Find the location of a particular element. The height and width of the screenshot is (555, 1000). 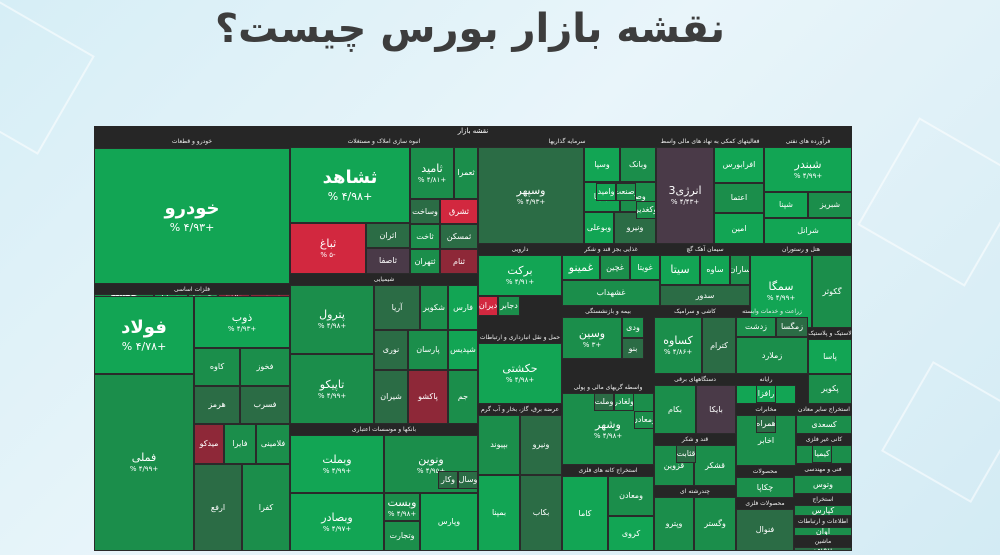

stock-tile: وبست% ۴/۹۸+ is located at coordinates (402, 507).